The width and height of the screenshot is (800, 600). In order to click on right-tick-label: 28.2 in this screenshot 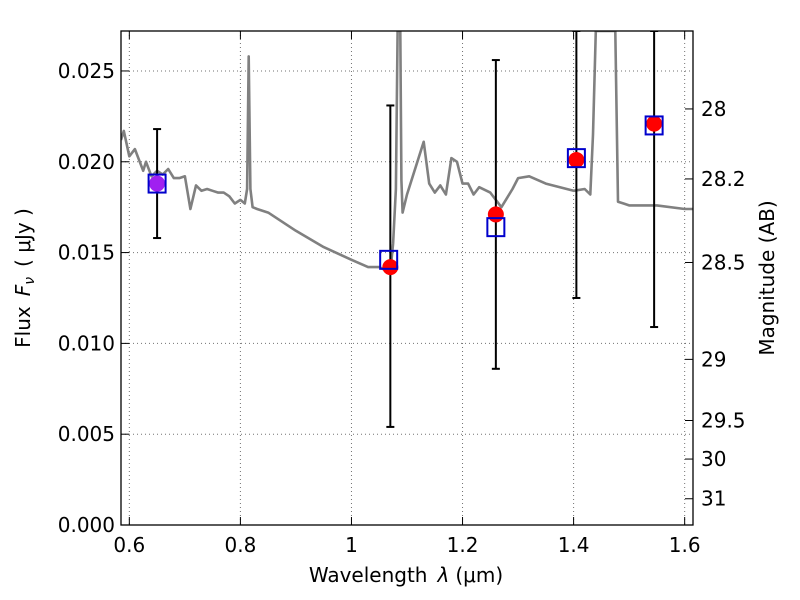, I will do `click(723, 179)`.